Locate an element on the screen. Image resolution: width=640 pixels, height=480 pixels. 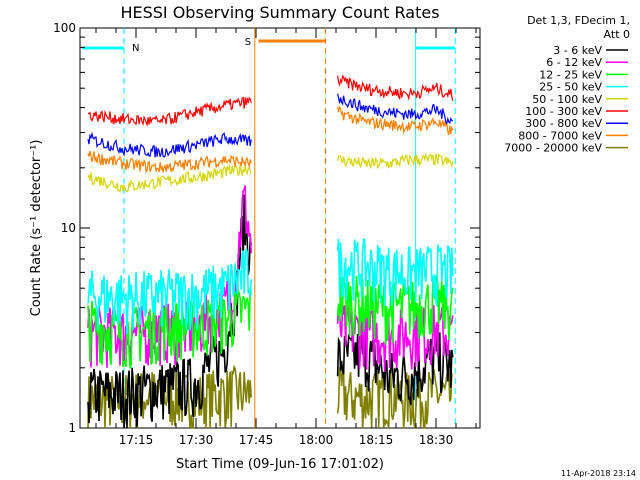
y-tick-label: 1 is located at coordinates (72, 428).